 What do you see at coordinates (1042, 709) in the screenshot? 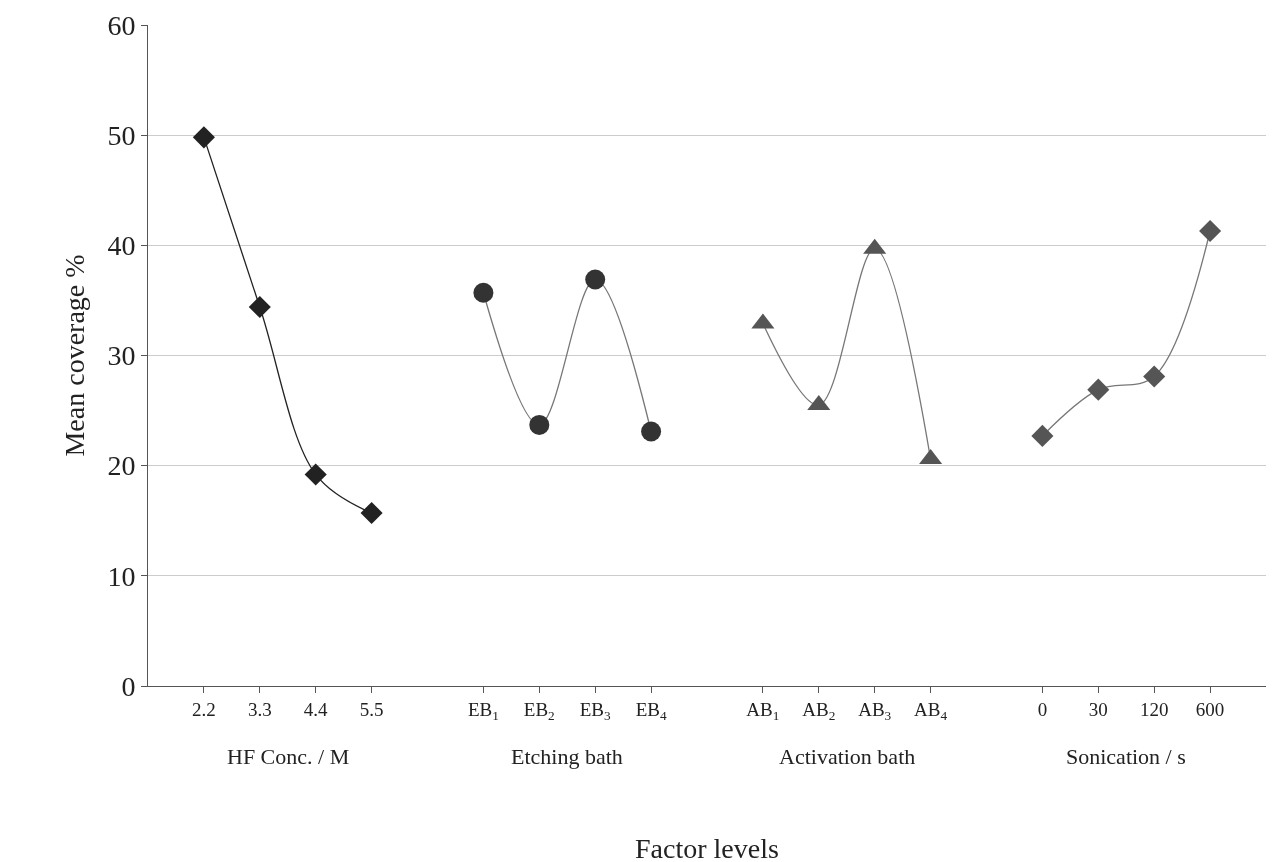
I see `x-tick-label: 0` at bounding box center [1042, 709].